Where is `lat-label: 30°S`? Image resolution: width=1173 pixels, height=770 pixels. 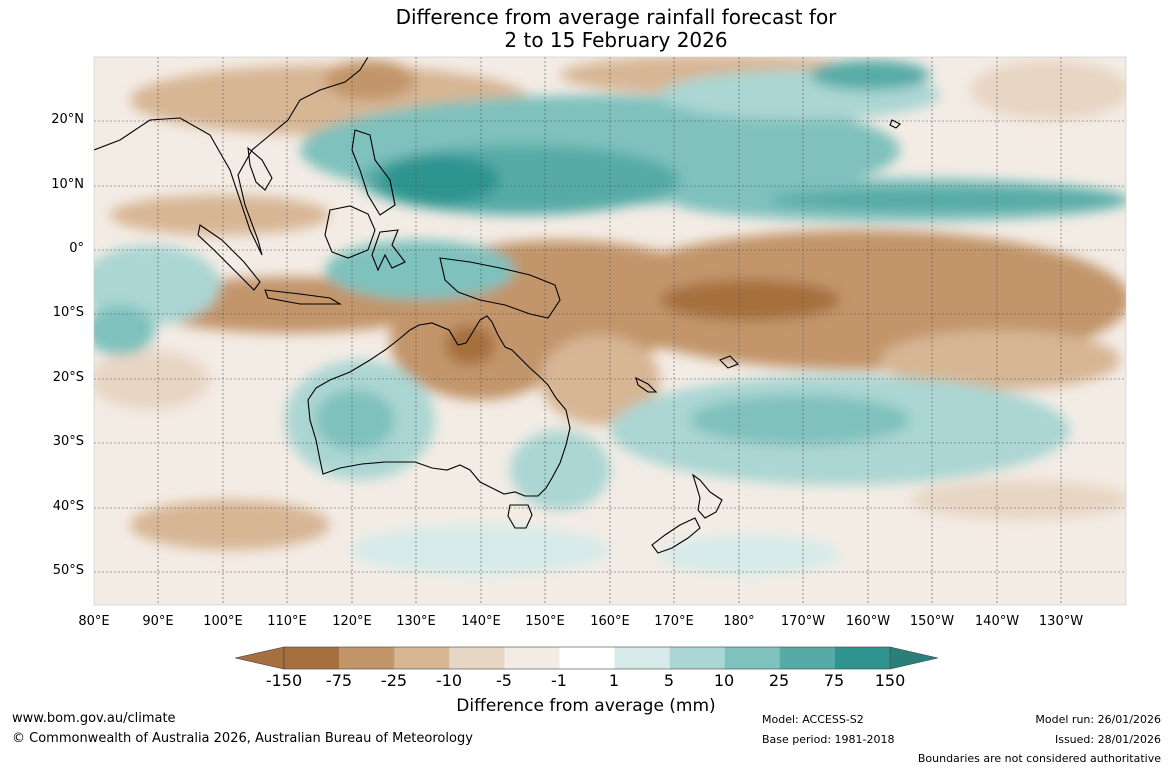
lat-label: 30°S is located at coordinates (68, 441).